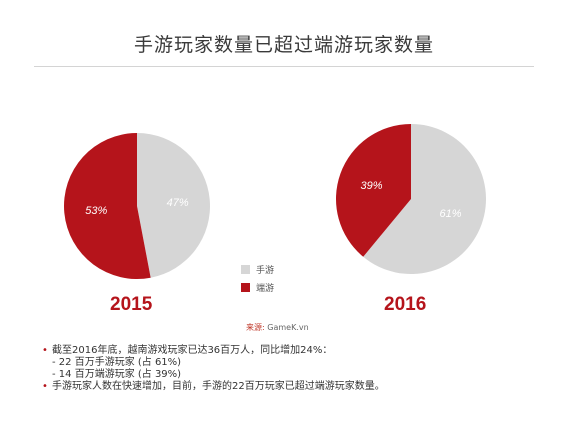 This screenshot has width=568, height=427. What do you see at coordinates (131, 304) in the screenshot?
I see `pie-2015-year-label: 2015` at bounding box center [131, 304].